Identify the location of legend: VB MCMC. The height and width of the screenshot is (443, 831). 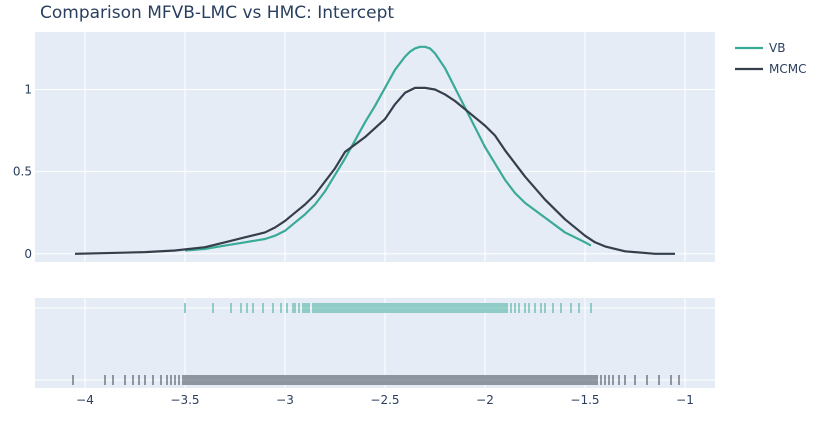
(770, 58).